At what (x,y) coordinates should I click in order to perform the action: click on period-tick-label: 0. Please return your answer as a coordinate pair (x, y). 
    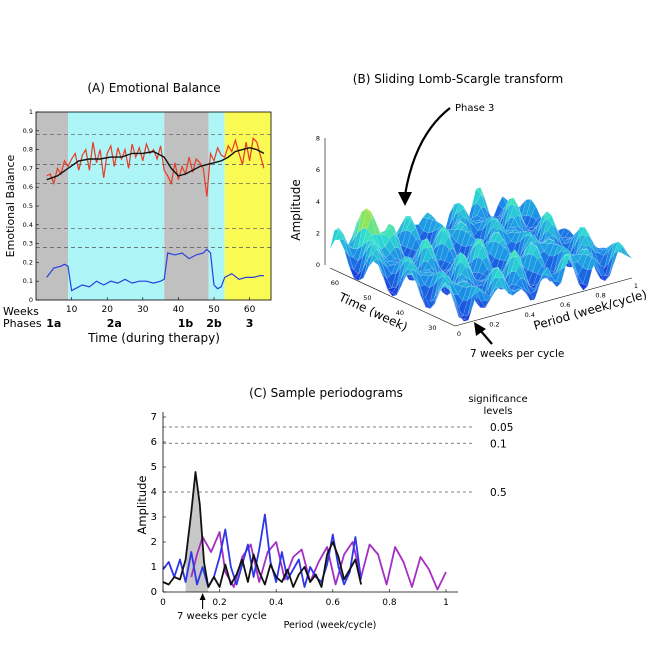
    Looking at the image, I should click on (459, 334).